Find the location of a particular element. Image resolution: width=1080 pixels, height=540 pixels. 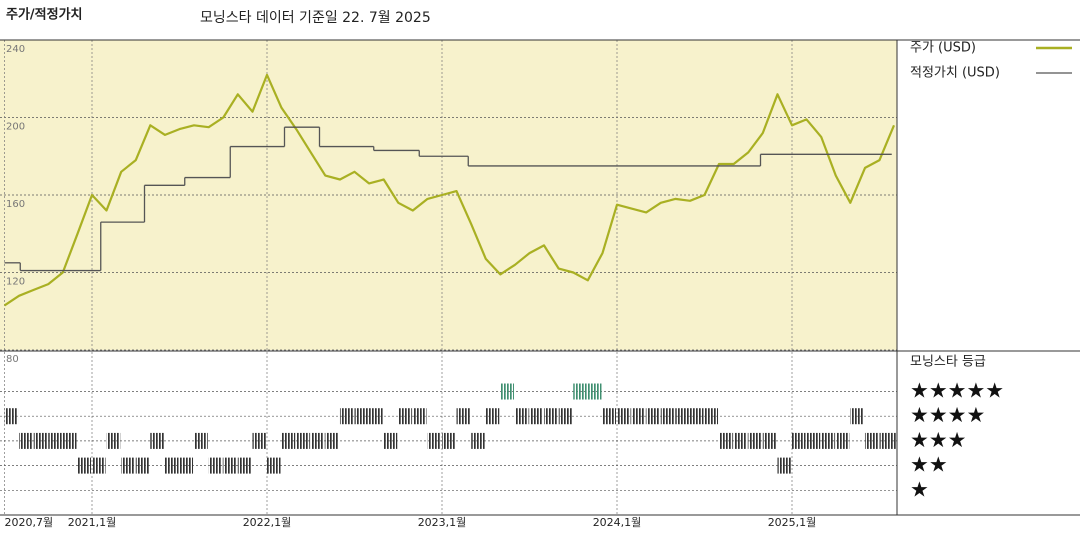

x-tick-label: 2024,1월 is located at coordinates (617, 522).